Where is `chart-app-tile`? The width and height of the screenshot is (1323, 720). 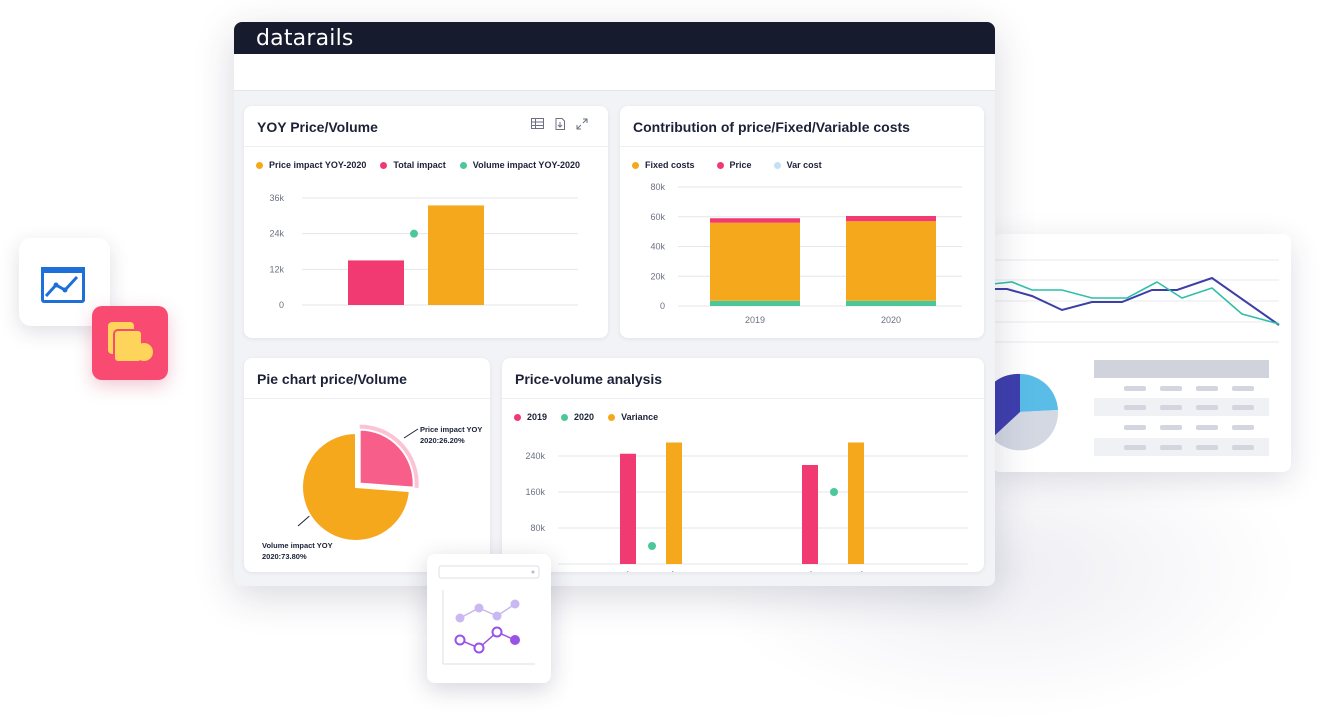 chart-app-tile is located at coordinates (64, 282).